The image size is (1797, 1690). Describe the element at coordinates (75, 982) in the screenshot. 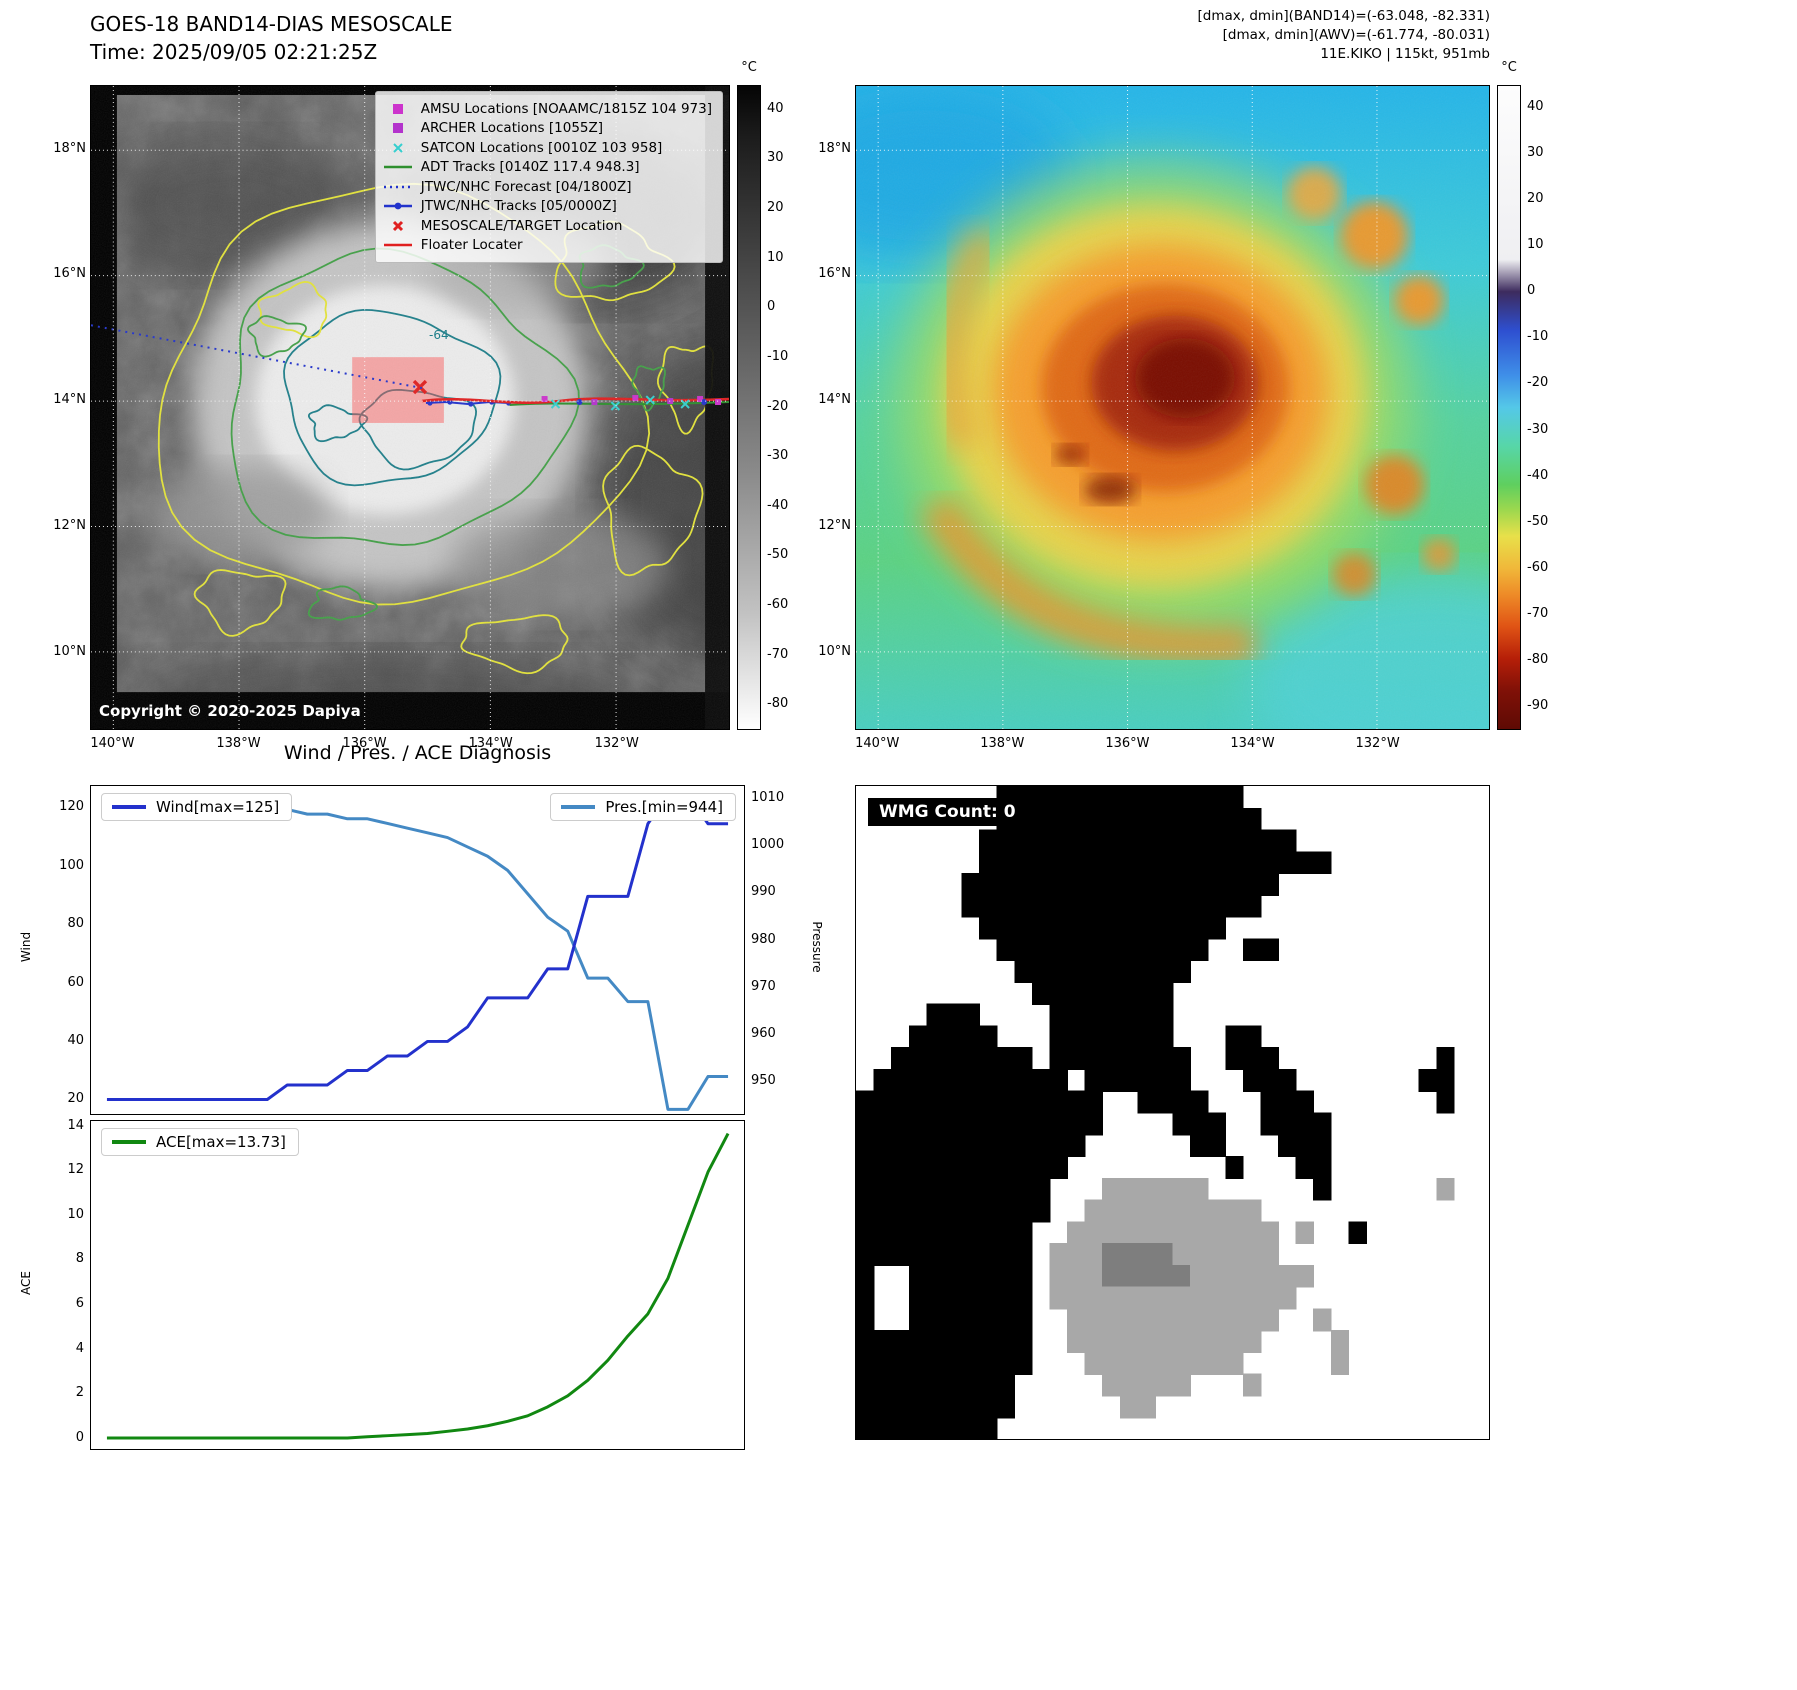

I see `axis-tick-label: 60` at that location.